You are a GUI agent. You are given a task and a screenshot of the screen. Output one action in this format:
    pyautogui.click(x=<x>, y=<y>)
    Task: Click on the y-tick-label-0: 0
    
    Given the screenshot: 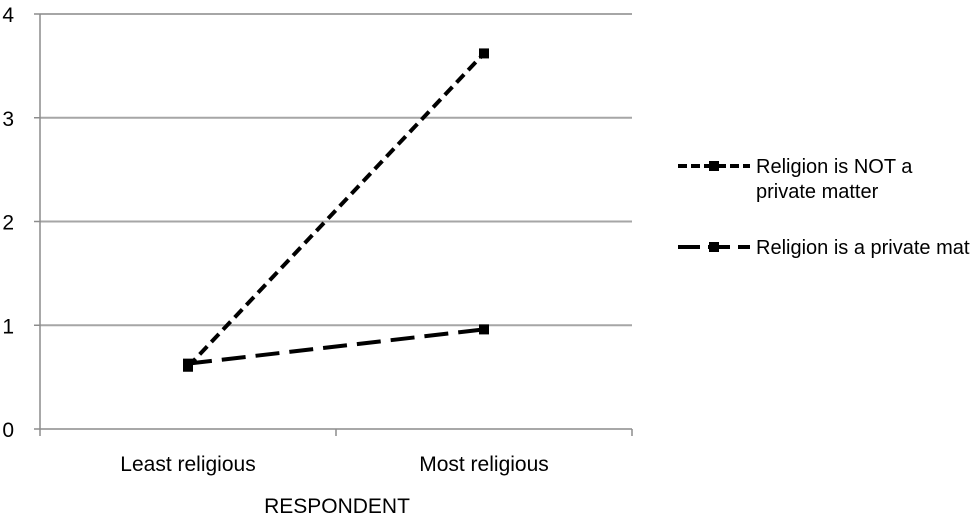 What is the action you would take?
    pyautogui.click(x=8, y=430)
    